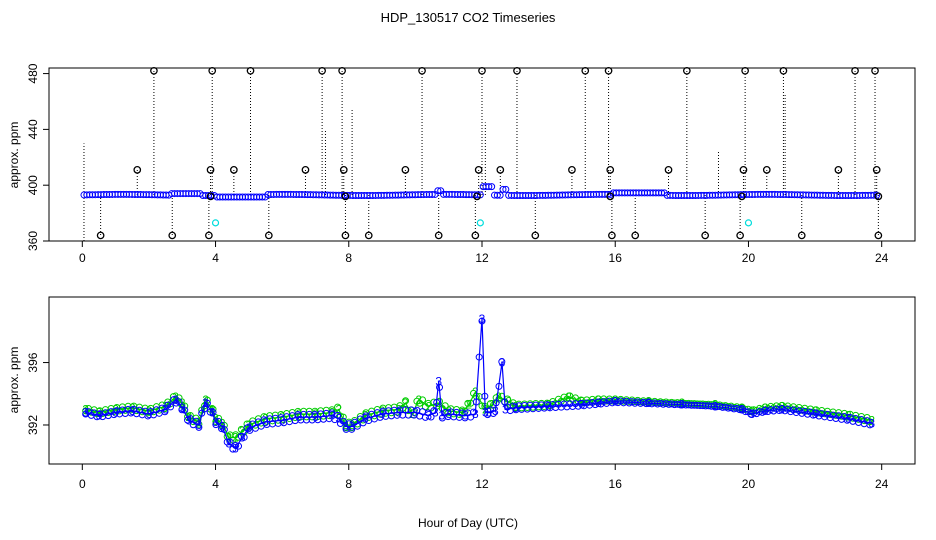  I want to click on chart-title: HDP_130517 CO2 Timeseries, so click(468, 17).